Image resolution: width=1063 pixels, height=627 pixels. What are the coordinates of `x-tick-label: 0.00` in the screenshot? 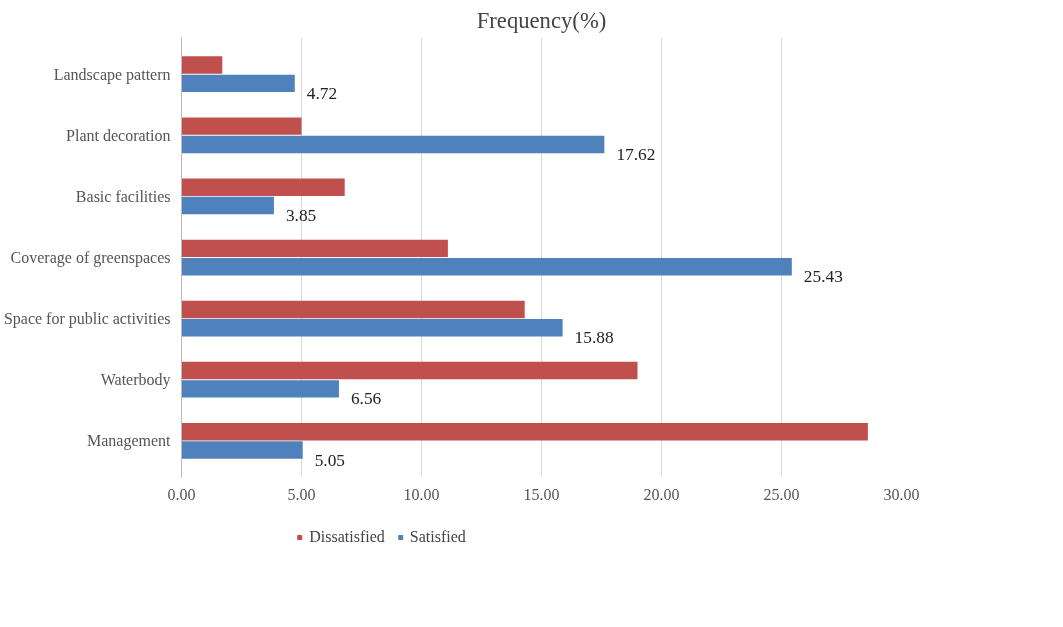 It's located at (181, 494).